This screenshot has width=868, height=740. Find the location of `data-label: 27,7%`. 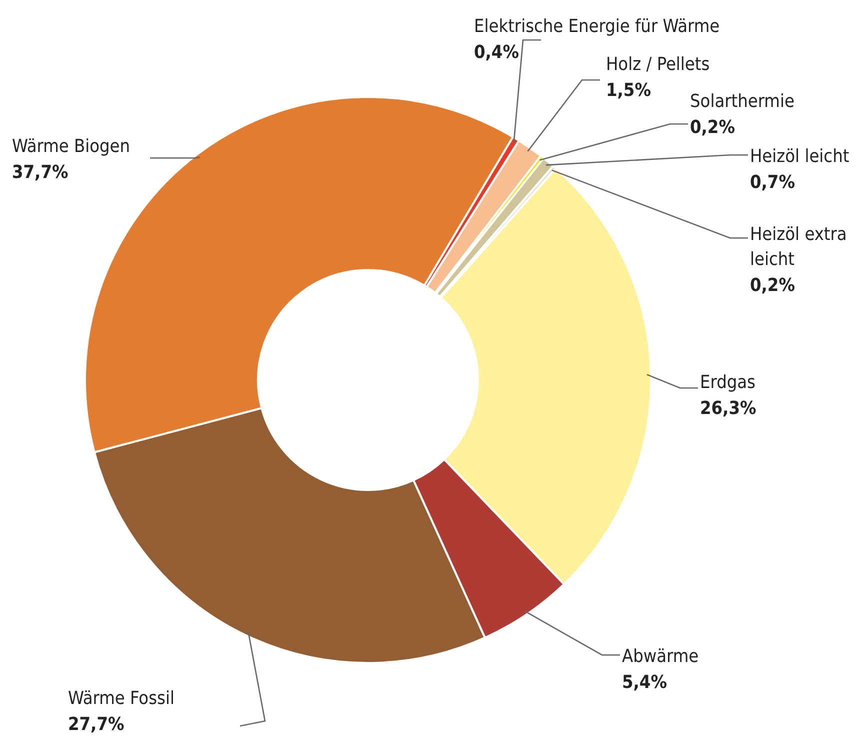

data-label: 27,7% is located at coordinates (96, 724).